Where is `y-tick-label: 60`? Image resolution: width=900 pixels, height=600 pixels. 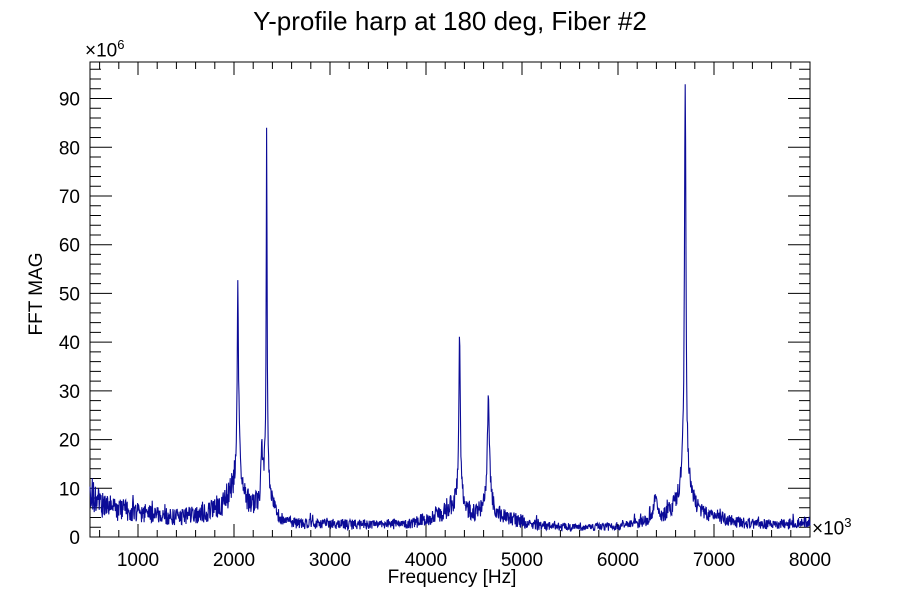
y-tick-label: 60 is located at coordinates (69, 246).